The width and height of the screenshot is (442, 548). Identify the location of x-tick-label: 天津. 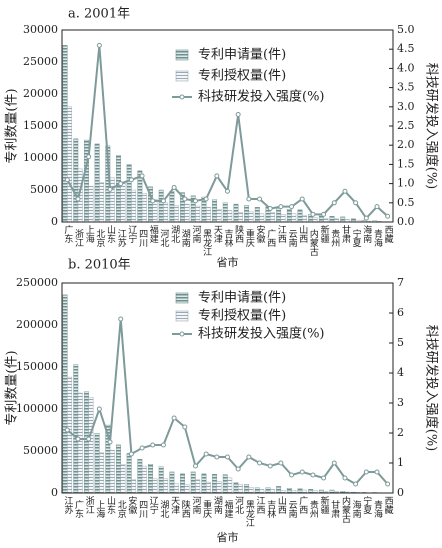
(217, 234).